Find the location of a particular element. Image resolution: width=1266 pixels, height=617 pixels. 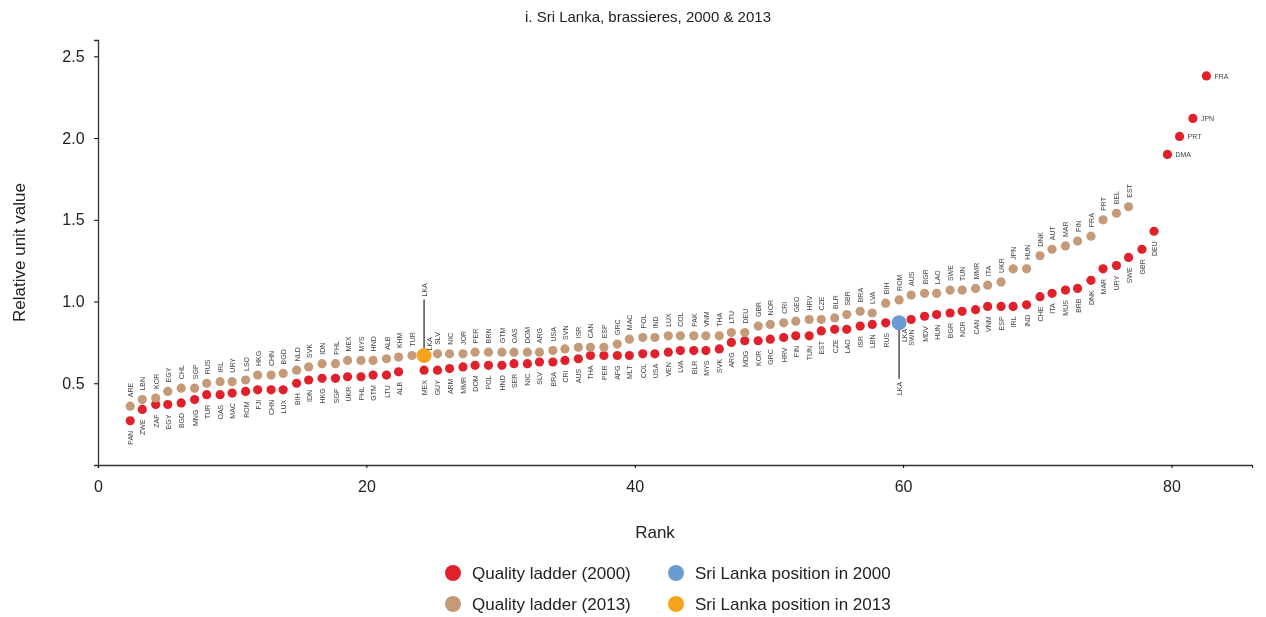

y-tick-label: 2.5 is located at coordinates (73, 56).